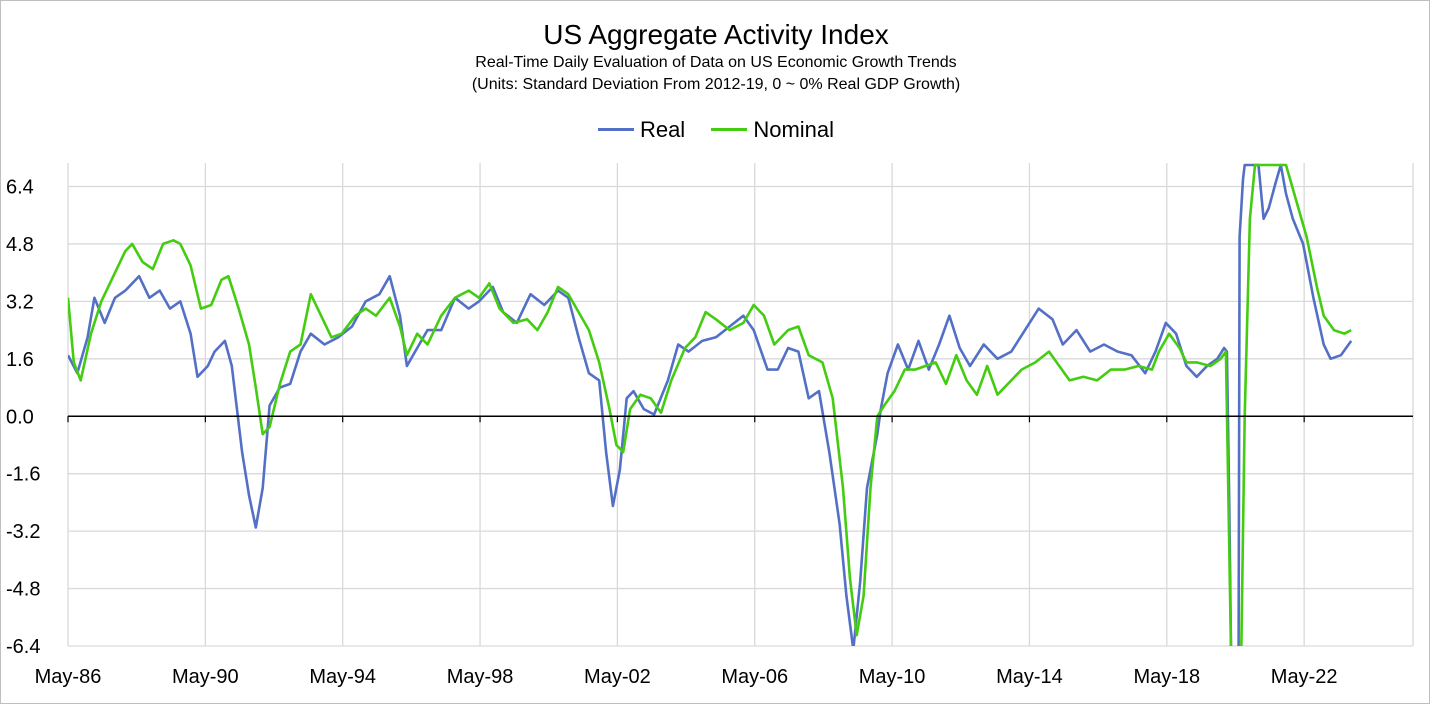 Image resolution: width=1430 pixels, height=704 pixels. Describe the element at coordinates (23, 647) in the screenshot. I see `y-tick-label: -6.4` at that location.